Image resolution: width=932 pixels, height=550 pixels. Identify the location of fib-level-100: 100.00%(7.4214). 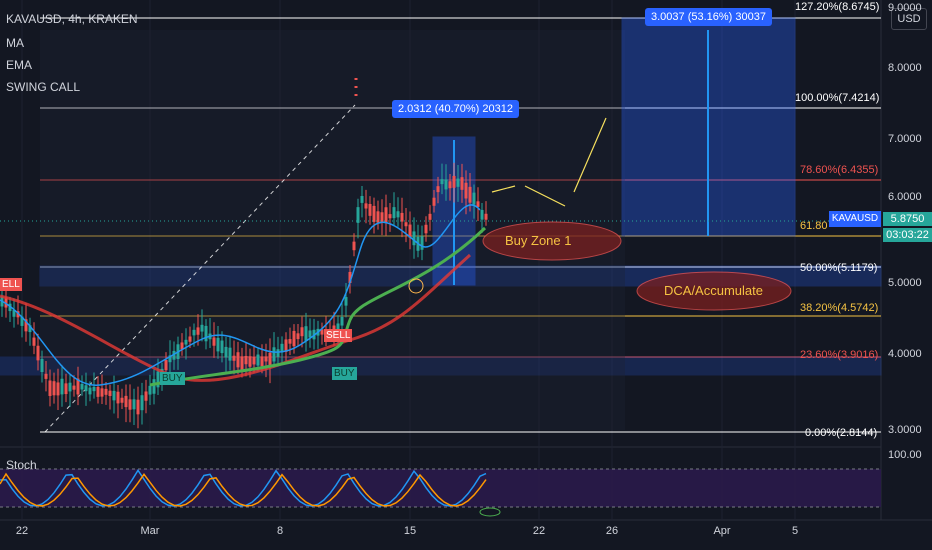
(837, 98).